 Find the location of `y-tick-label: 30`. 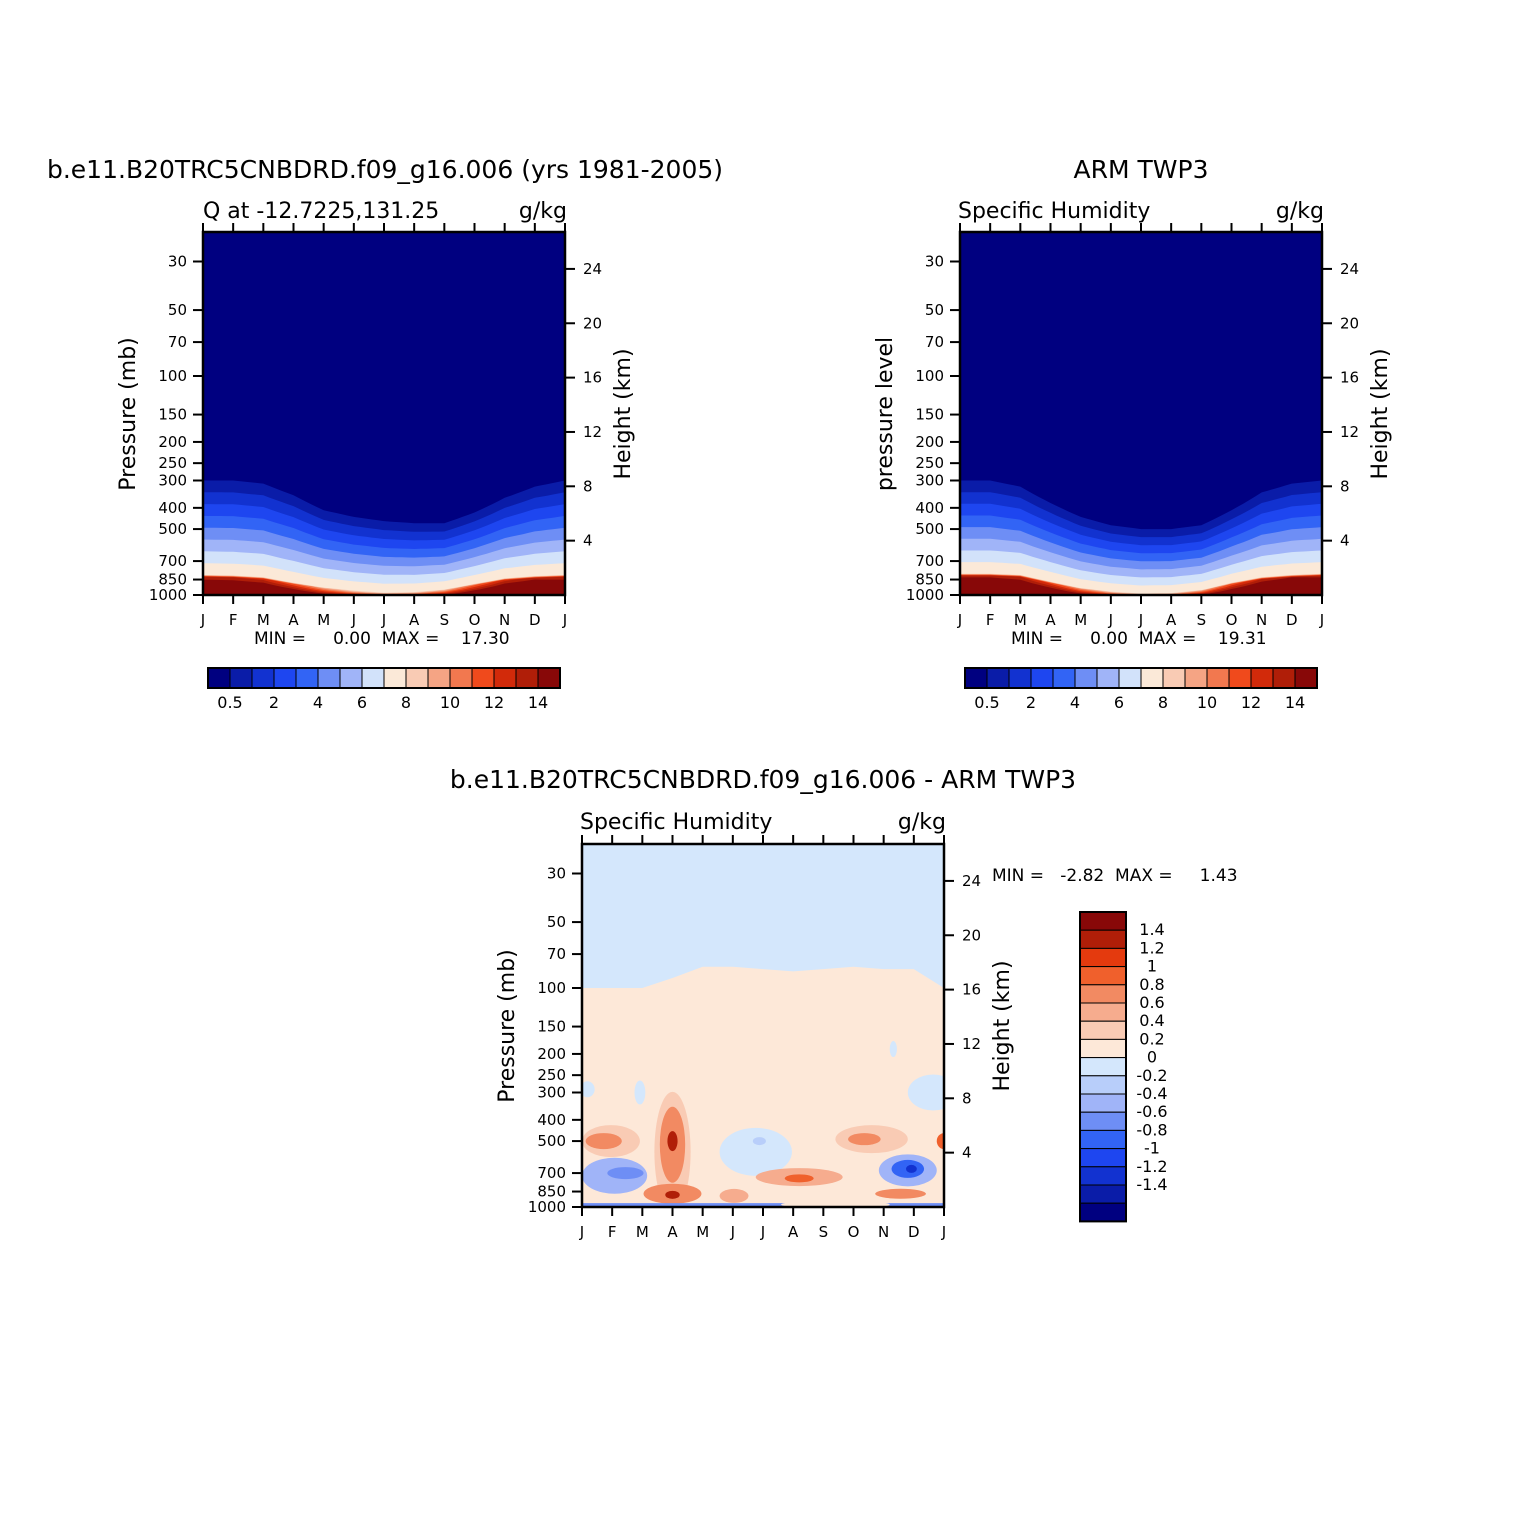

y-tick-label: 30 is located at coordinates (934, 261).